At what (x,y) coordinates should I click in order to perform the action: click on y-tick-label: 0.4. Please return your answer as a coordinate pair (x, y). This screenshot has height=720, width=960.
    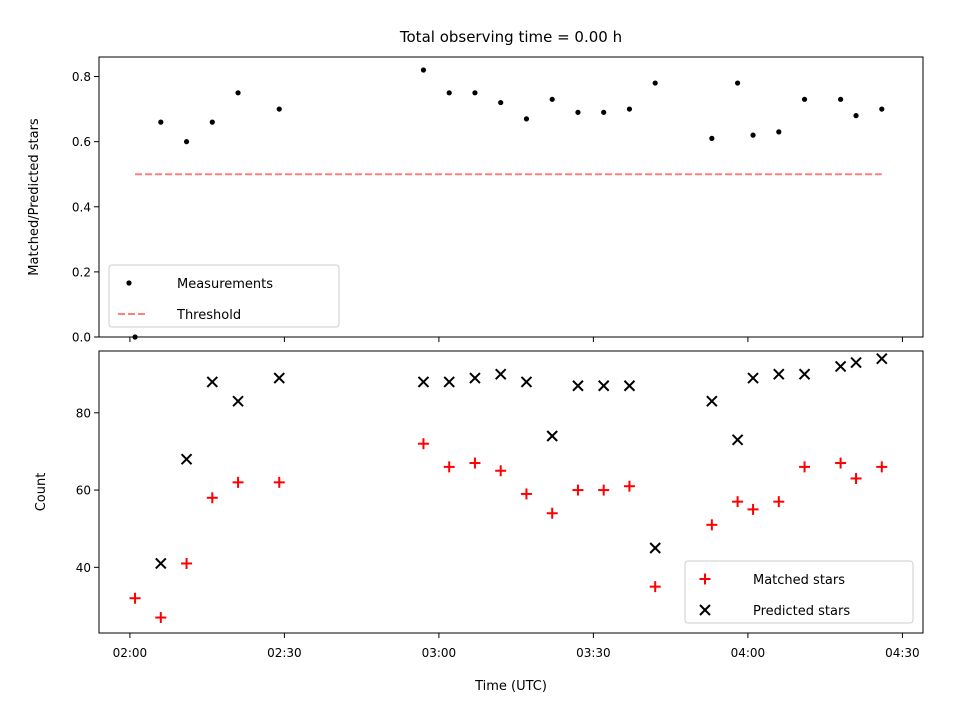
    Looking at the image, I should click on (81, 207).